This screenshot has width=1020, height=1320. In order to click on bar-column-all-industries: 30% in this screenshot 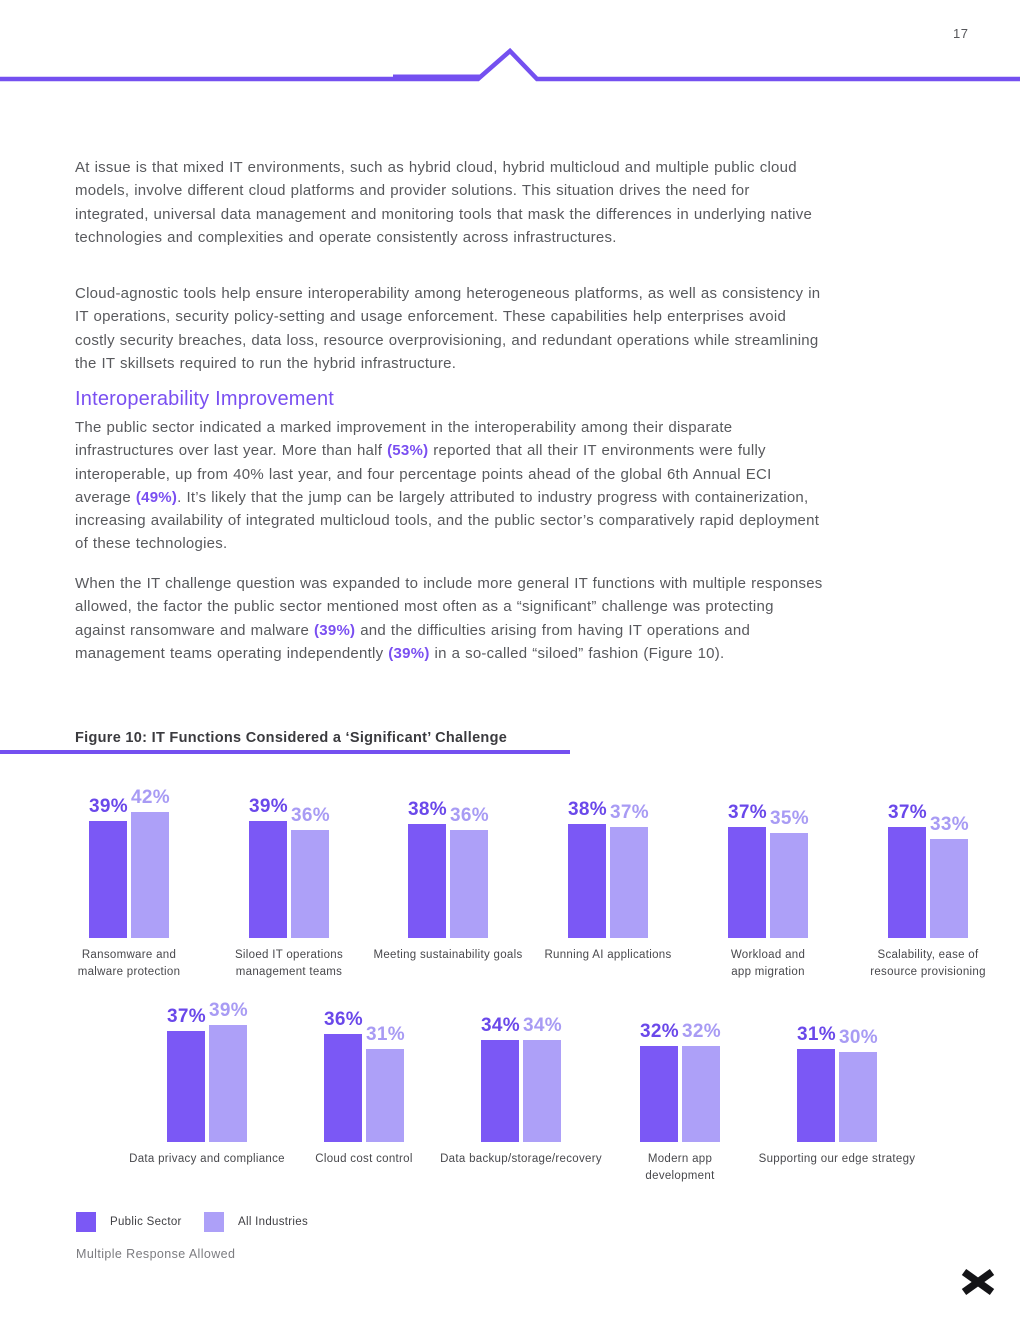, I will do `click(858, 1084)`.